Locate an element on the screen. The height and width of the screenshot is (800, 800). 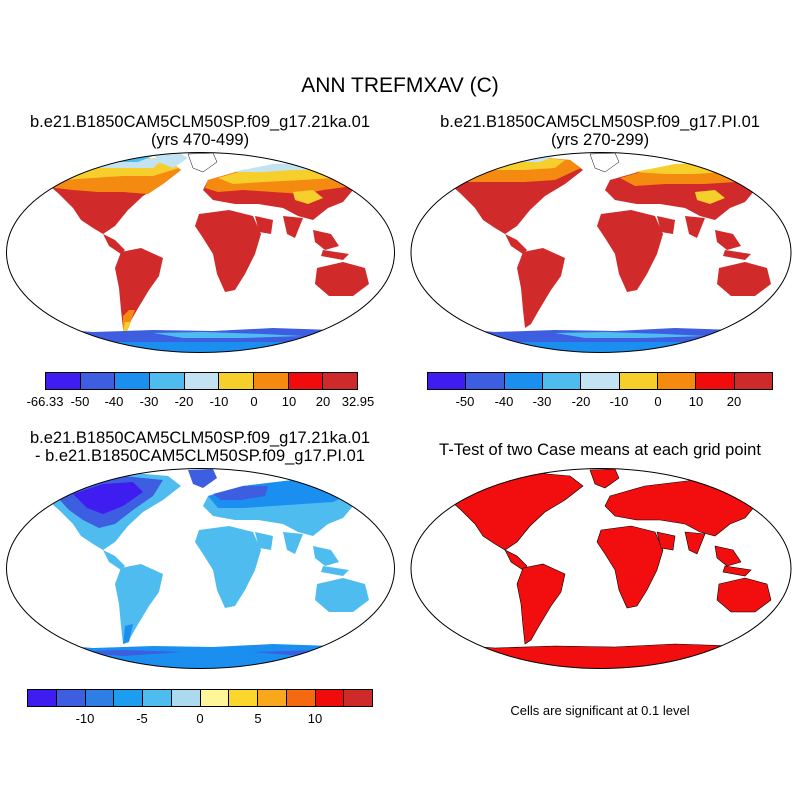
colorbar-tr is located at coordinates (600, 381).